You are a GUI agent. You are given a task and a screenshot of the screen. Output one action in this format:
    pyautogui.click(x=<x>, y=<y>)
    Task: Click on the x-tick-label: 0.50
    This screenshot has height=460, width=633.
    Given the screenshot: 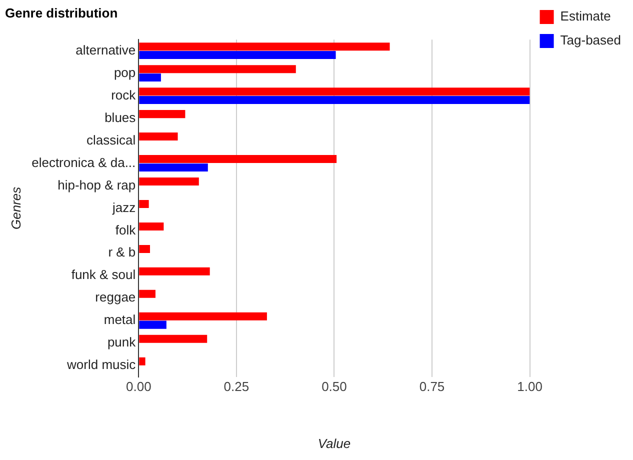 What is the action you would take?
    pyautogui.click(x=334, y=386)
    